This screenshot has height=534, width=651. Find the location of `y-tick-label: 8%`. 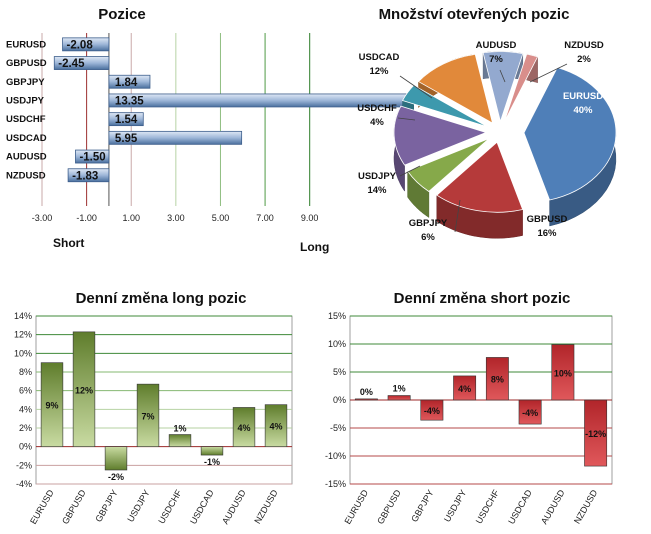

y-tick-label: 8% is located at coordinates (25, 372).